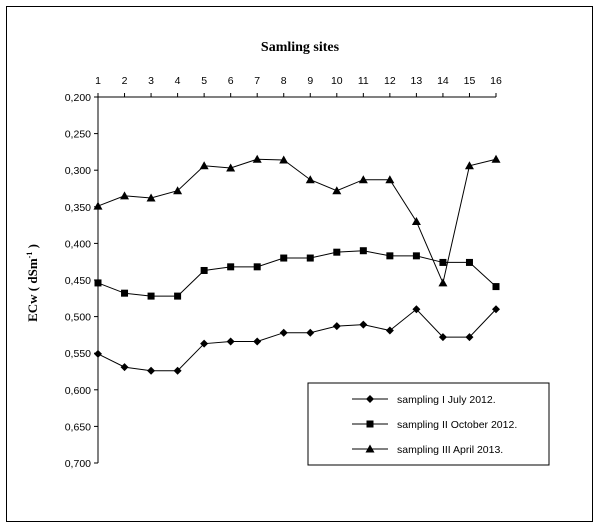  Describe the element at coordinates (151, 81) in the screenshot. I see `x-tick-label: 3` at that location.